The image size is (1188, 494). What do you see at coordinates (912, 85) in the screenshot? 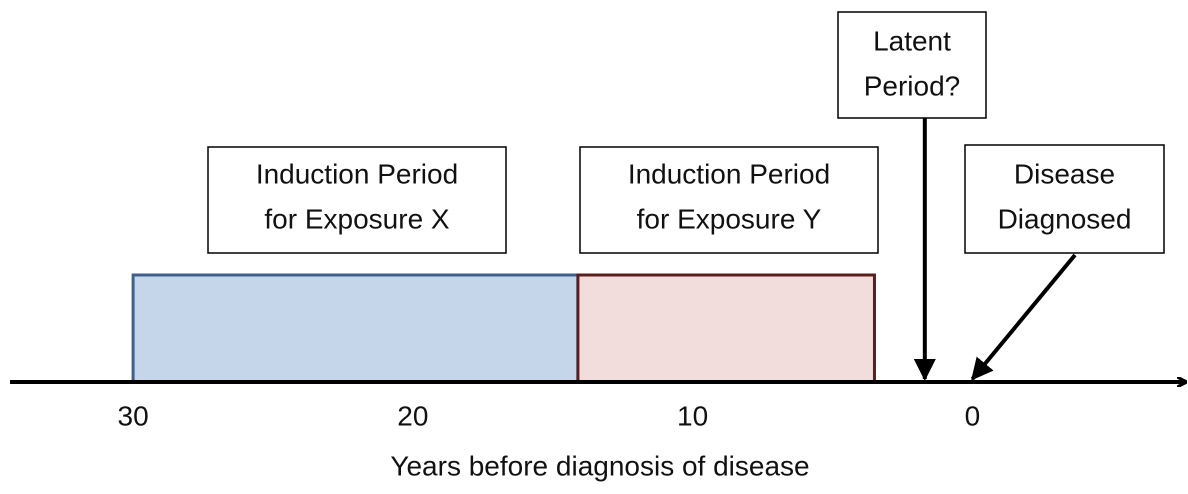
I see `marker-label: Period?` at bounding box center [912, 85].